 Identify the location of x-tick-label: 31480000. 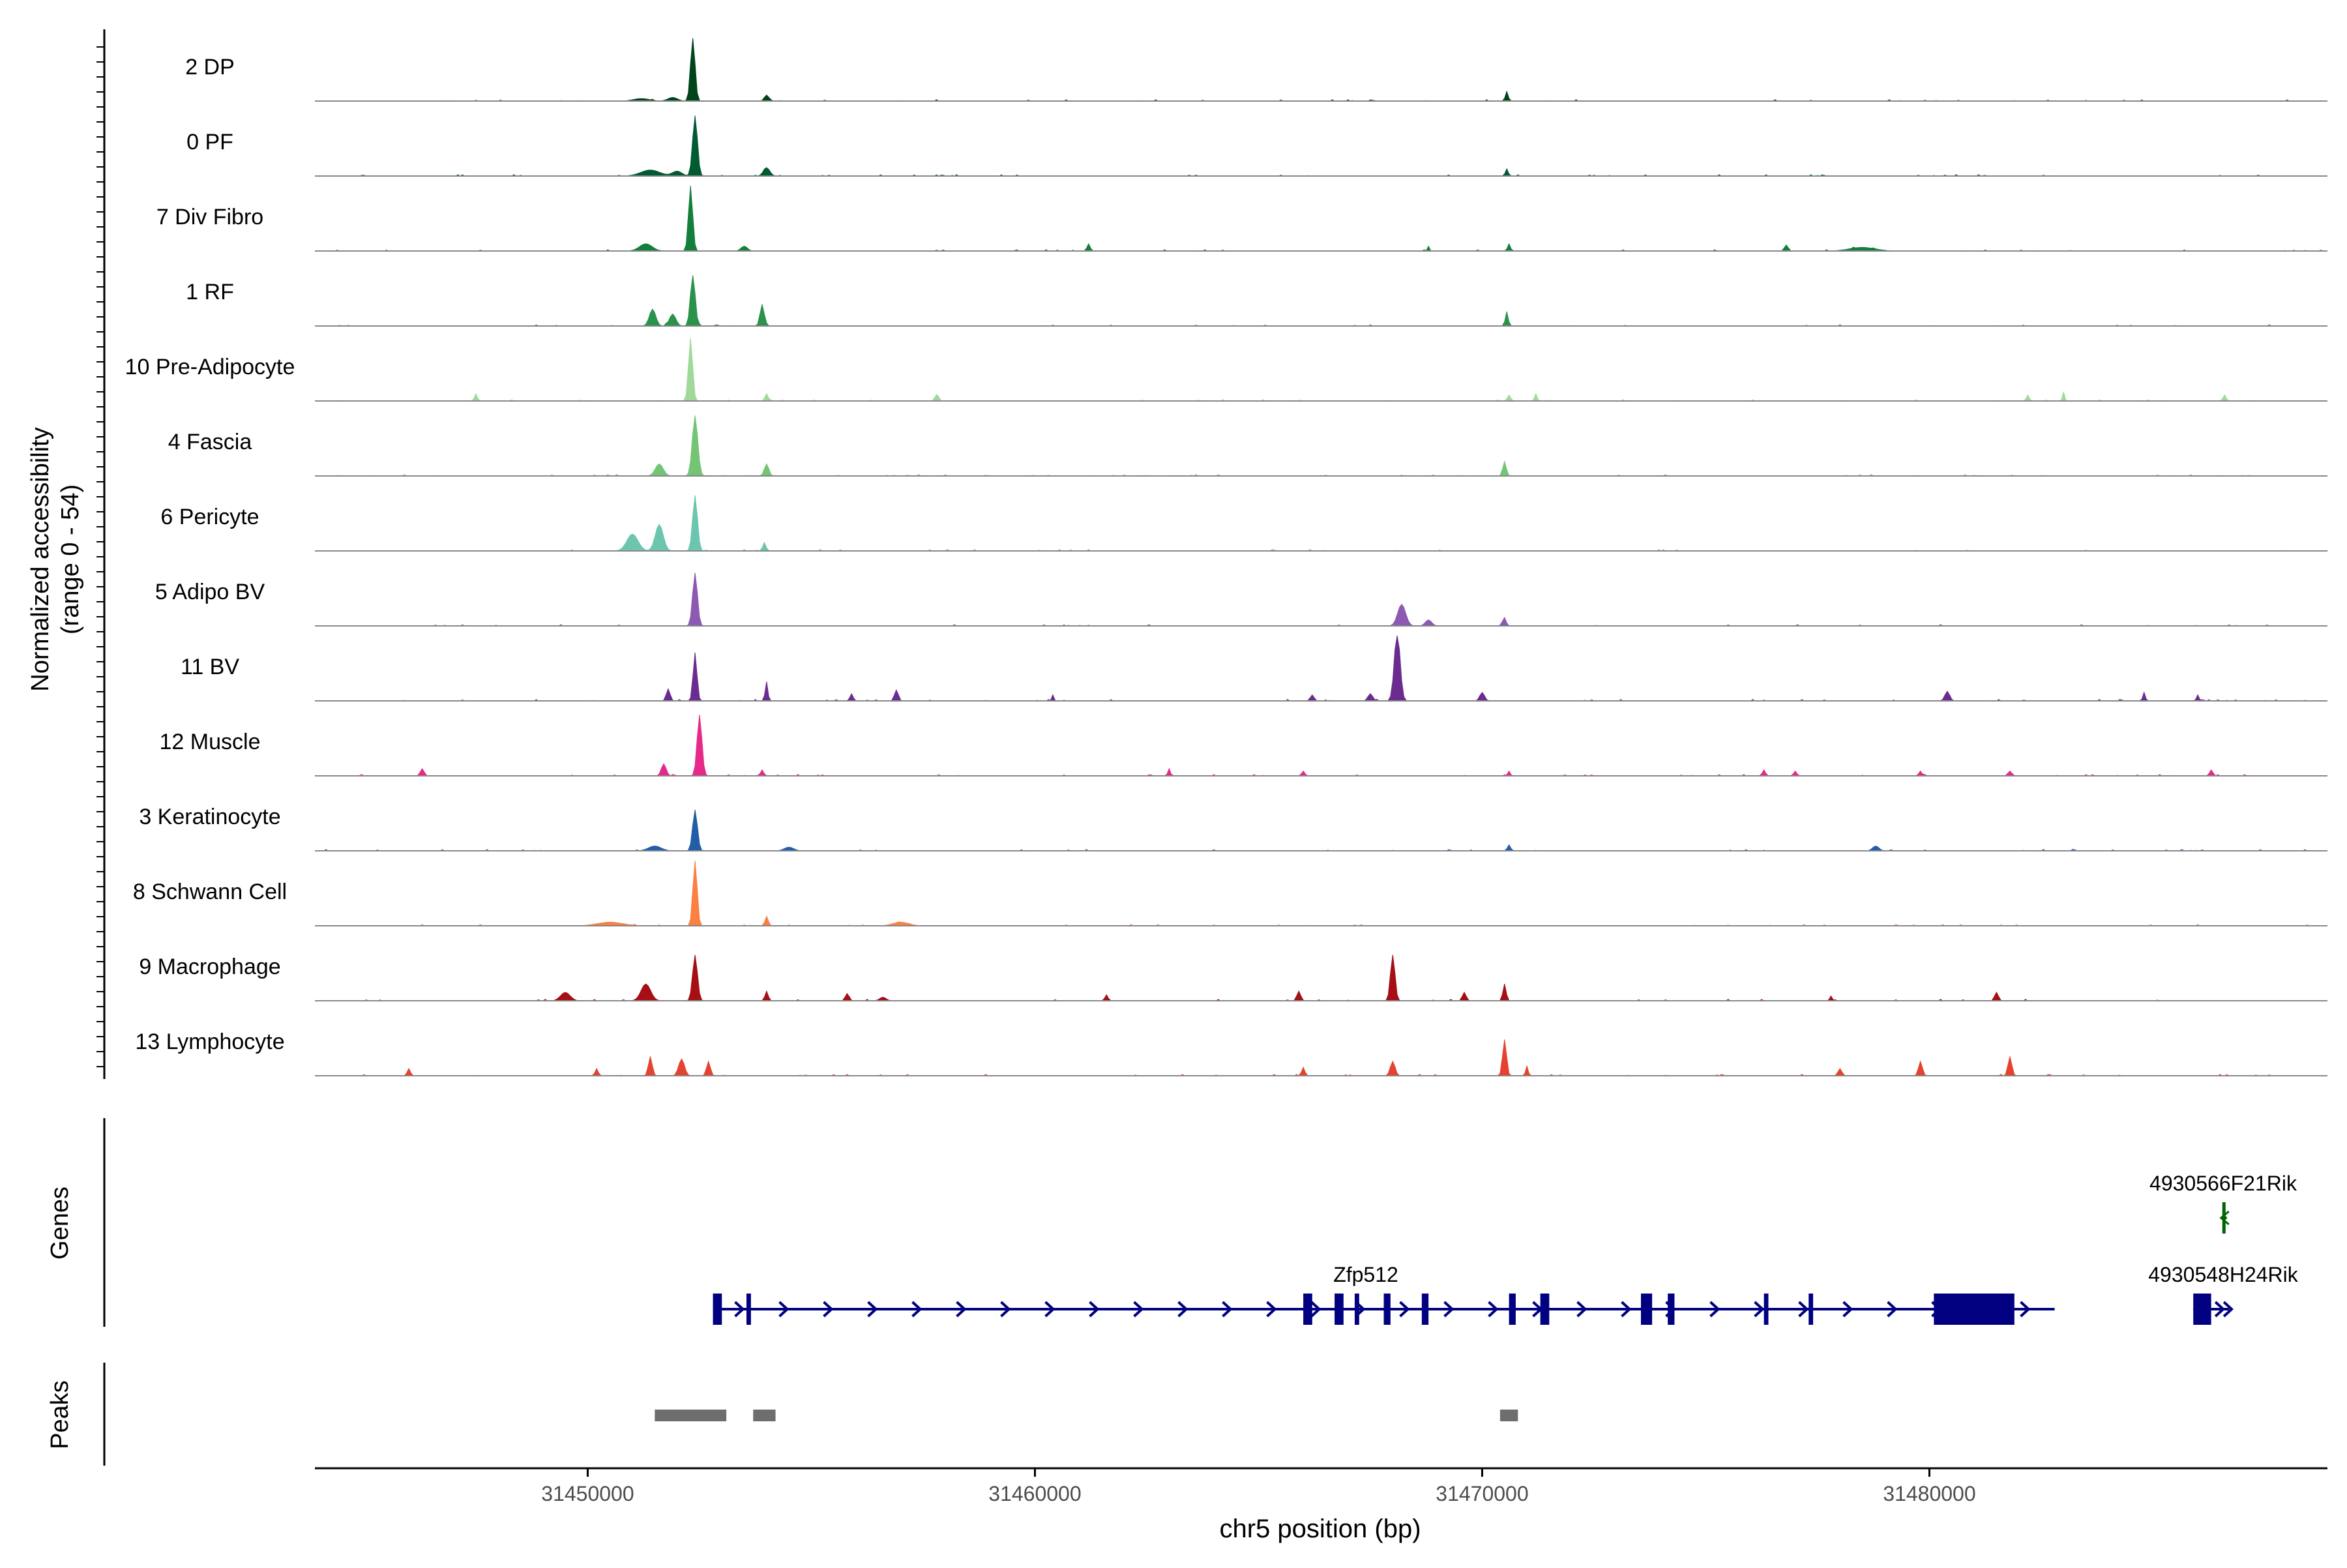
(1929, 1493).